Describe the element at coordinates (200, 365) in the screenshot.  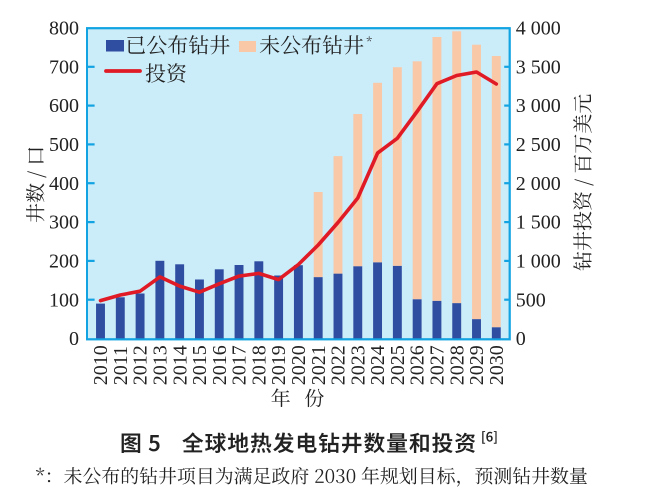
I see `svg-text: 2015` at that location.